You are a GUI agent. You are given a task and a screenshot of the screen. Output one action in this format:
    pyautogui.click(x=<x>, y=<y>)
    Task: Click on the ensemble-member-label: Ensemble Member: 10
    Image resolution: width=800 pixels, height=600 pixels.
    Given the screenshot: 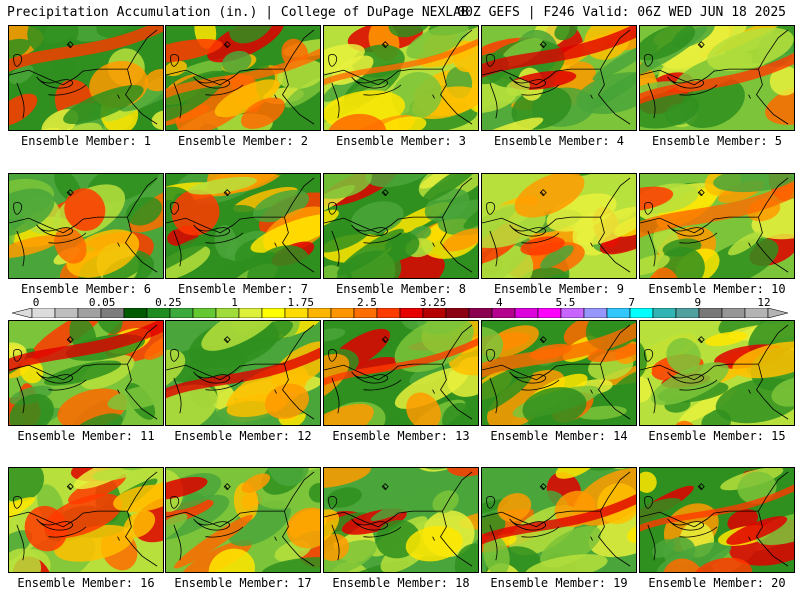 What is the action you would take?
    pyautogui.click(x=717, y=289)
    